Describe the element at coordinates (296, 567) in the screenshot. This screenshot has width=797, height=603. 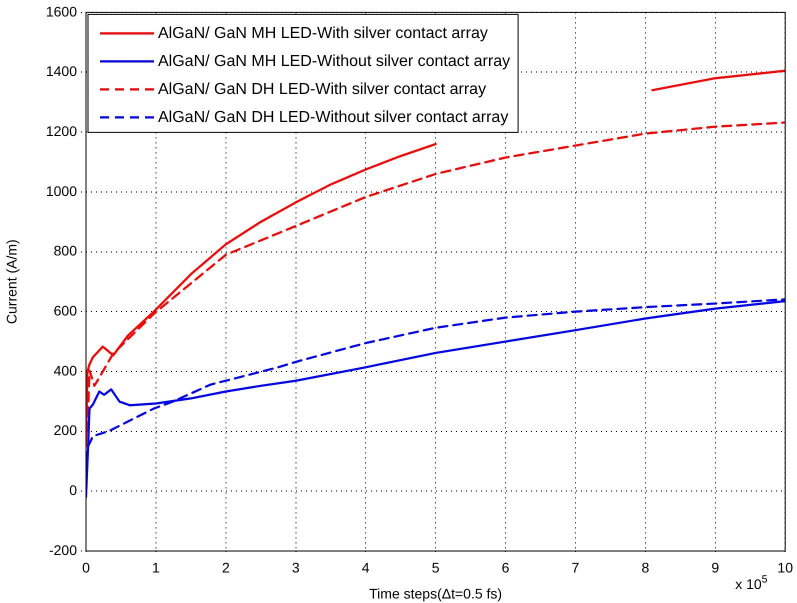
I see `x-tick-label: 3` at that location.